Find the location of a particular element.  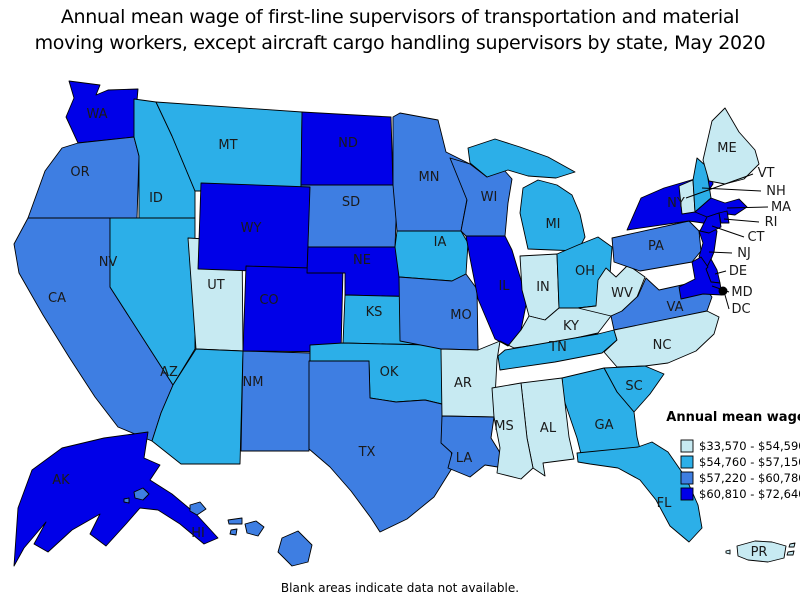

leader-line-nh is located at coordinates (731, 189).